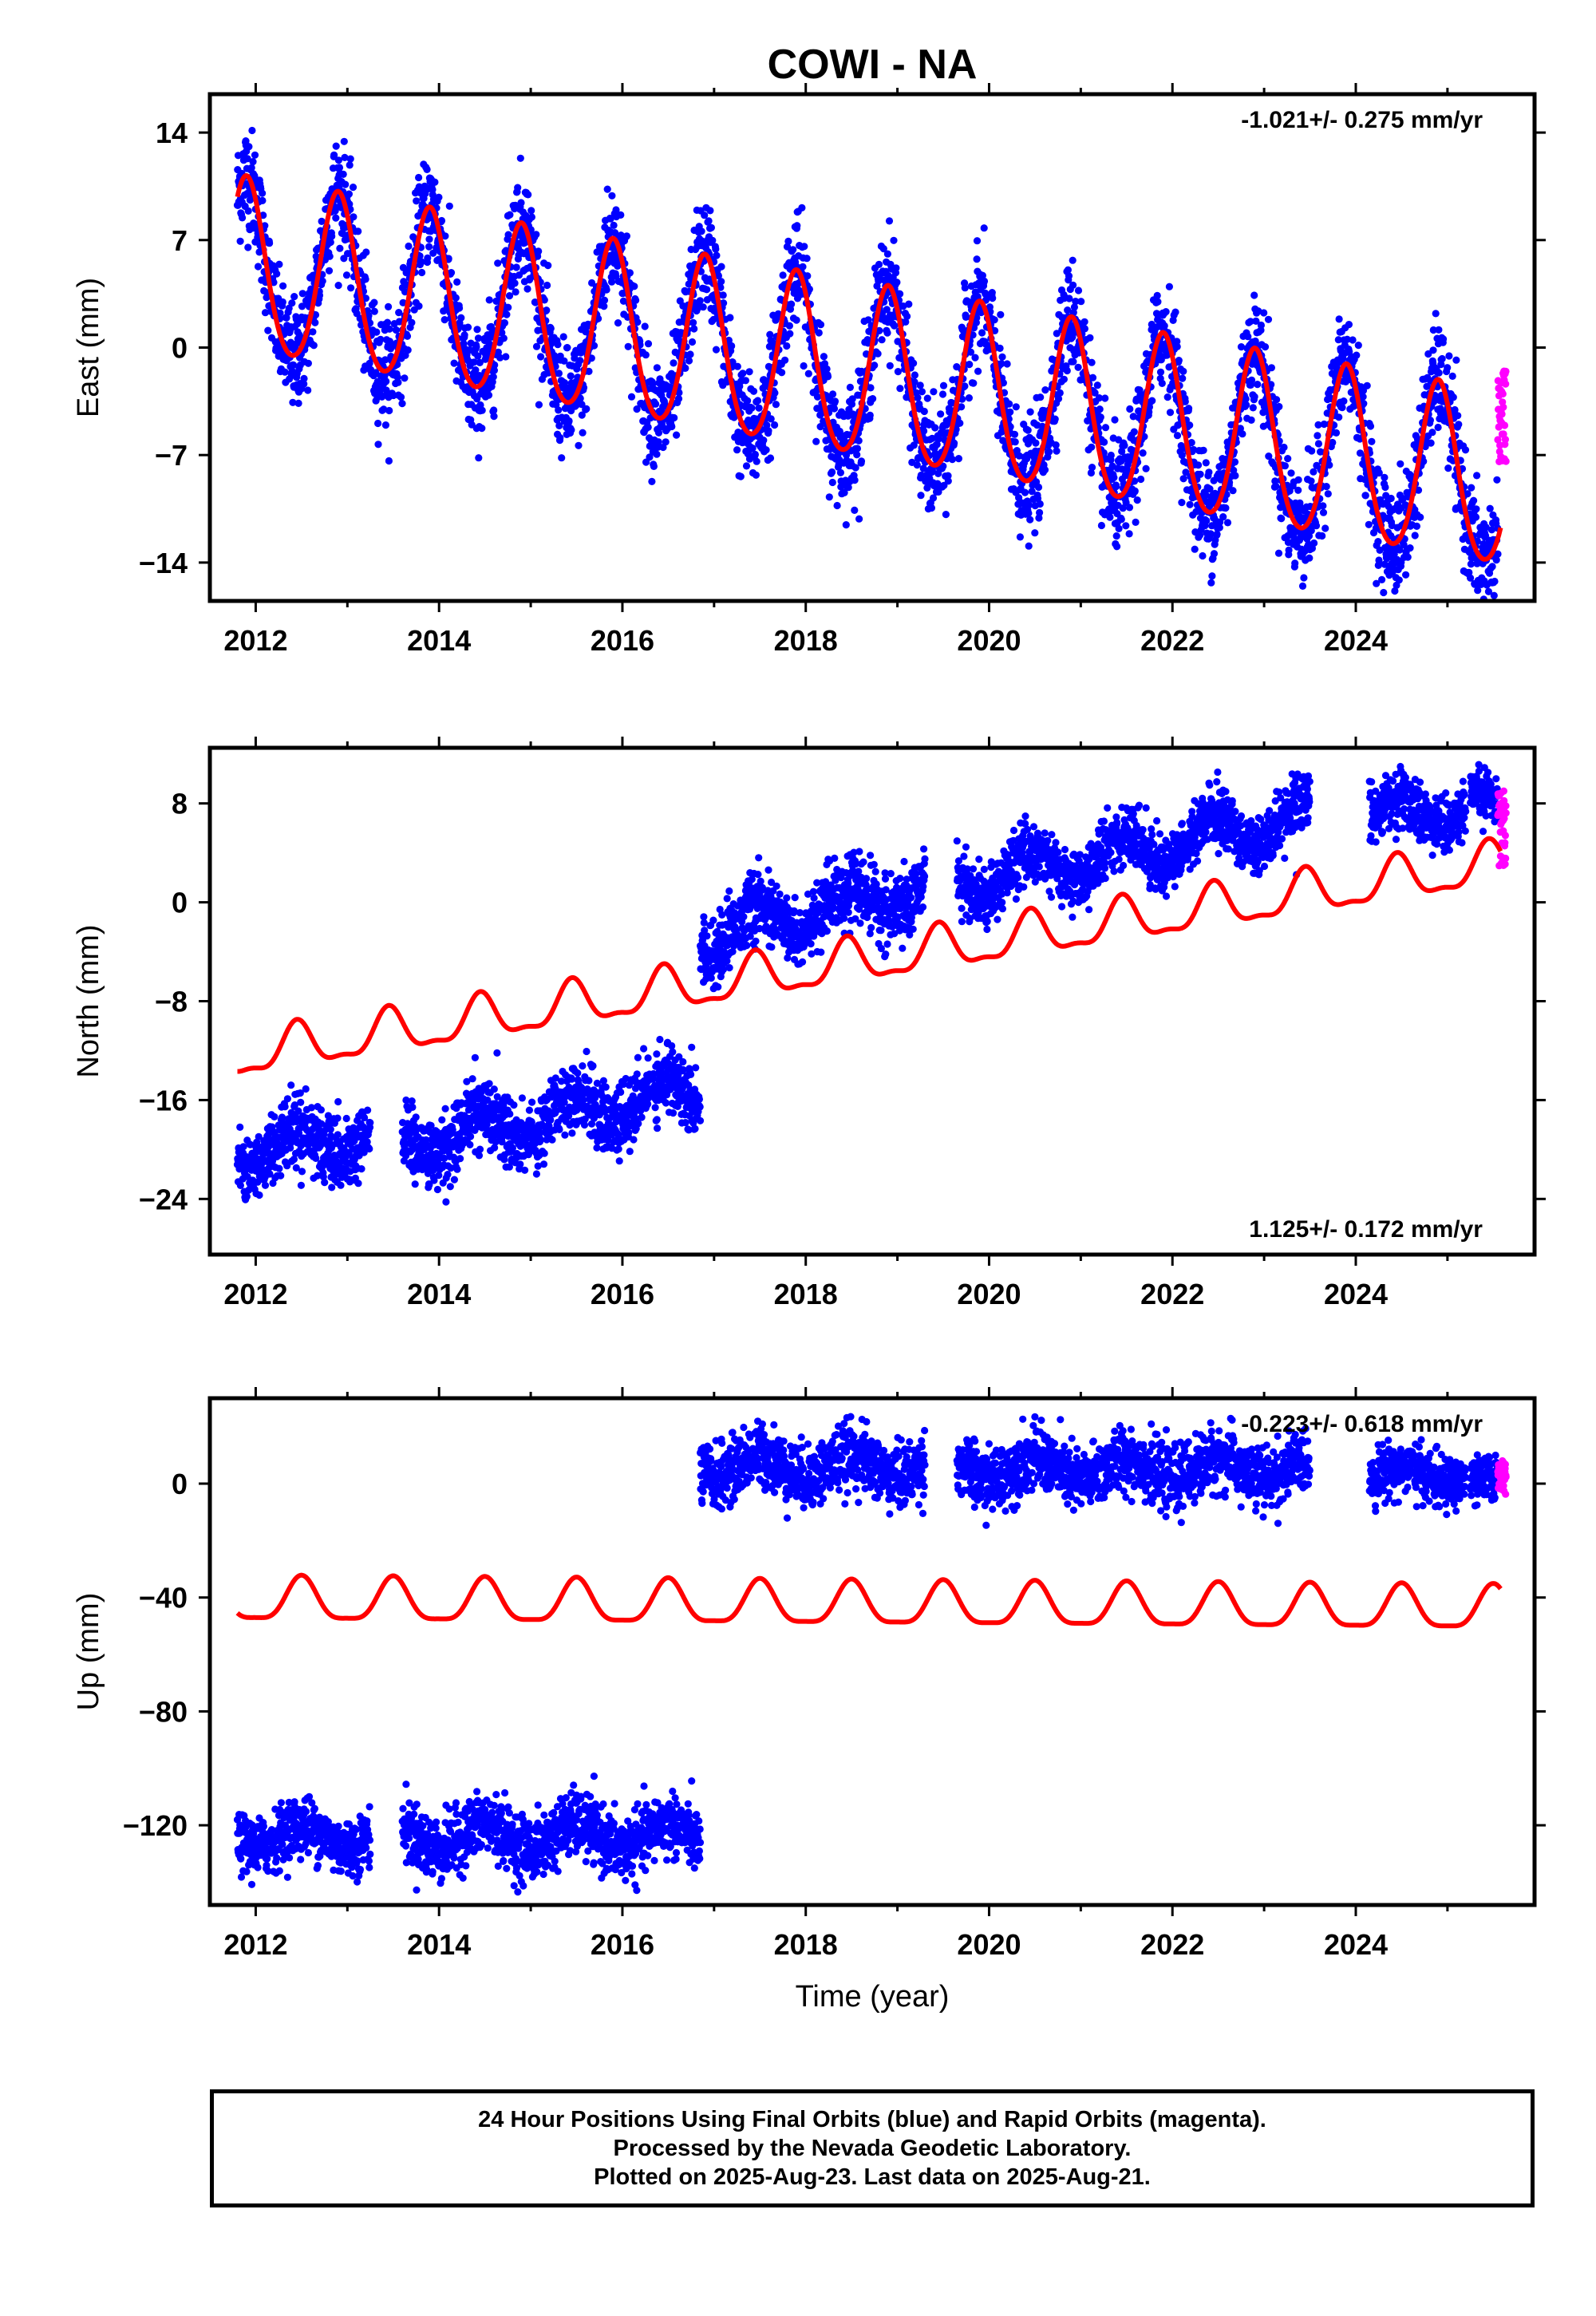  What do you see at coordinates (1503, 393) in the screenshot?
I see `east-rapid-point` at bounding box center [1503, 393].